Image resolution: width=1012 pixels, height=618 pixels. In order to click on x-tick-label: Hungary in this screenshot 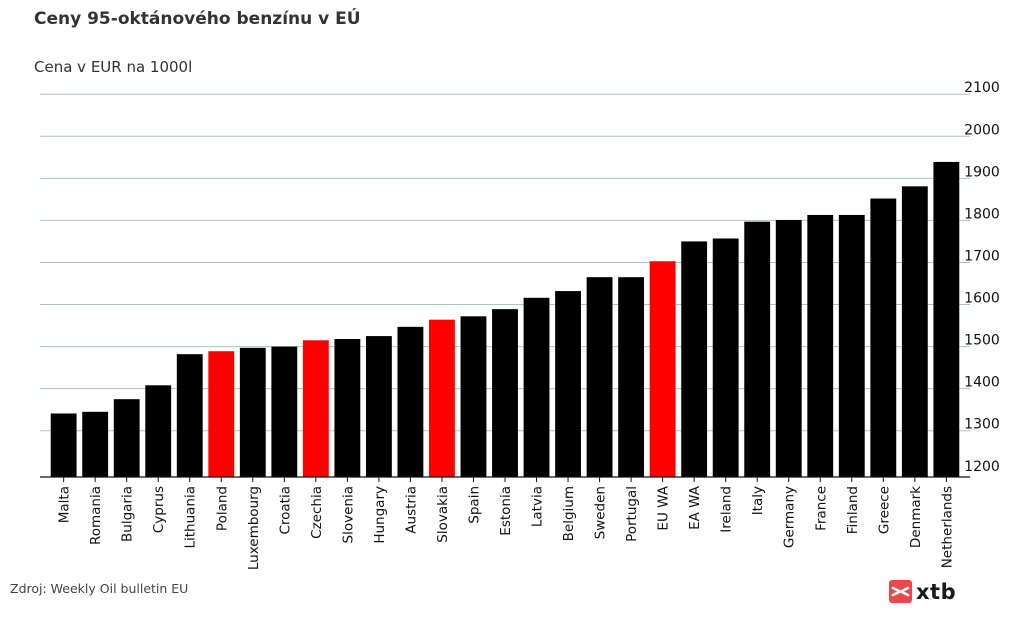, I will do `click(380, 515)`.